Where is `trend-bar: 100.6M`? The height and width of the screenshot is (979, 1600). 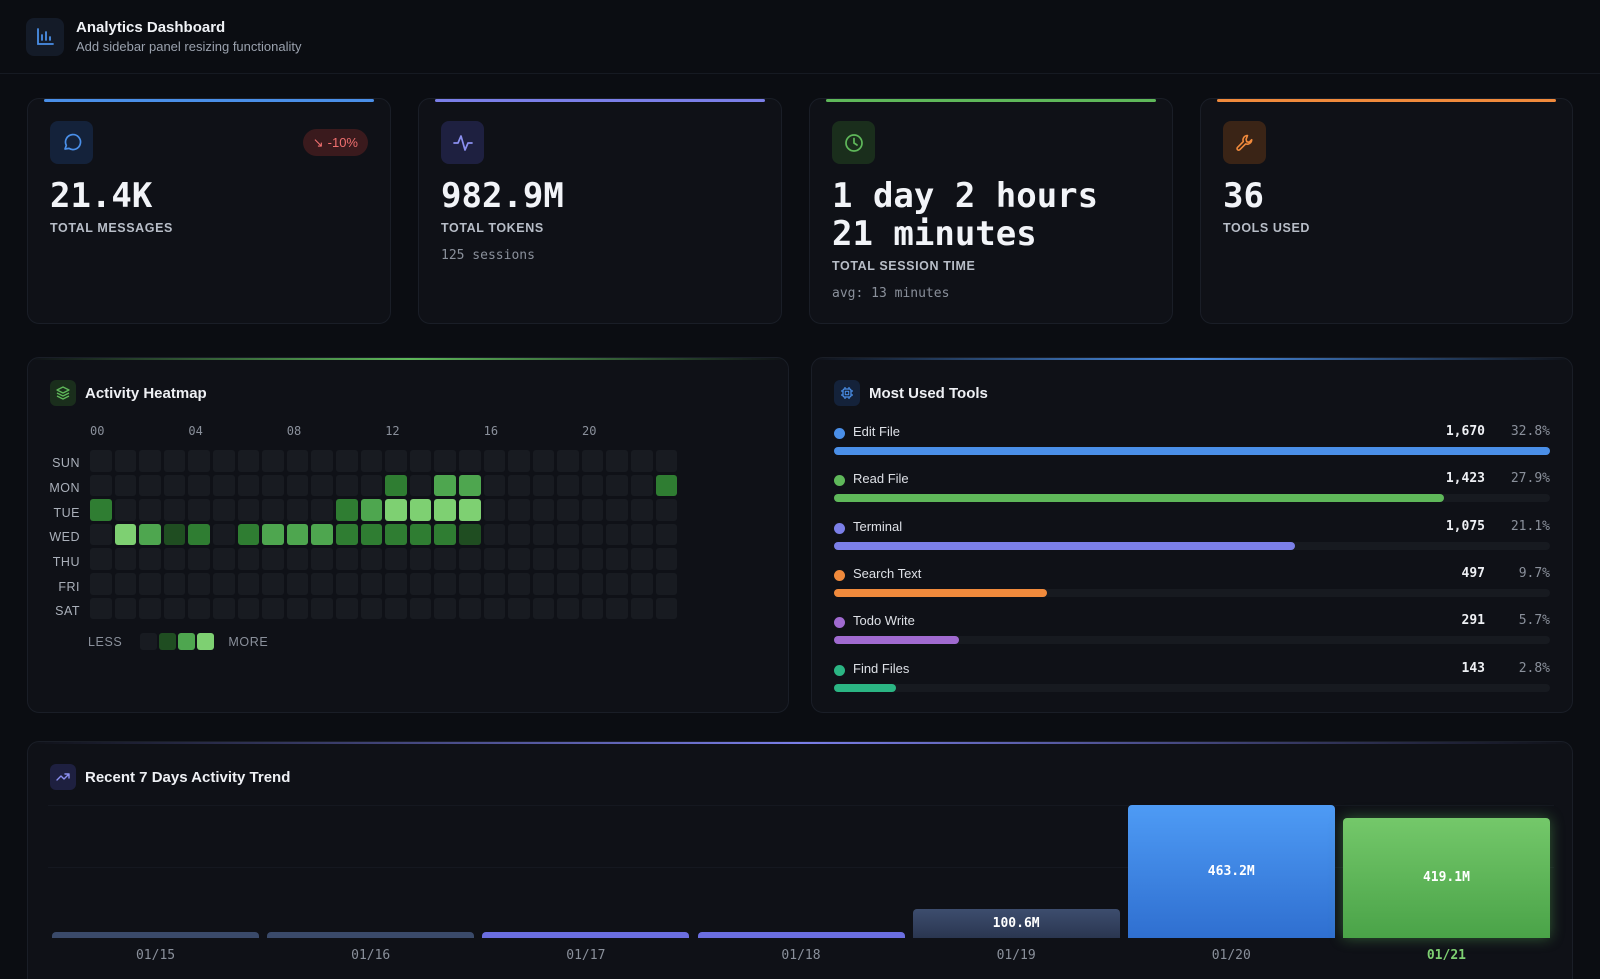 trend-bar: 100.6M is located at coordinates (1016, 923).